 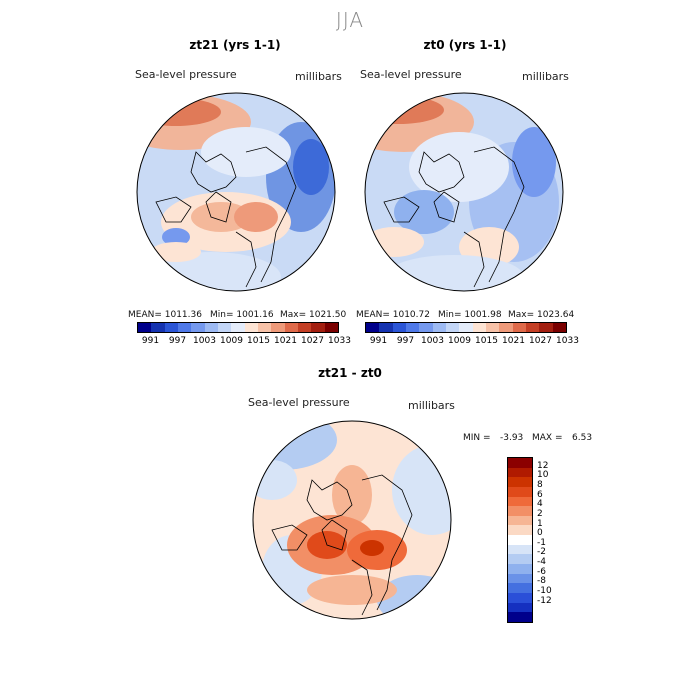 I want to click on diff-min-value: -3.93, so click(x=512, y=438).